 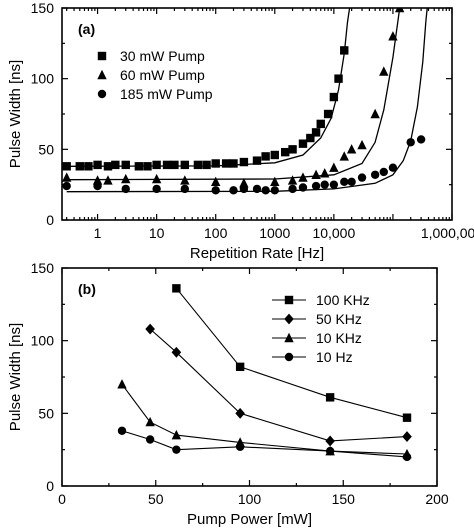 What do you see at coordinates (166, 94) in the screenshot?
I see `legend-label: 185 mW Pump` at bounding box center [166, 94].